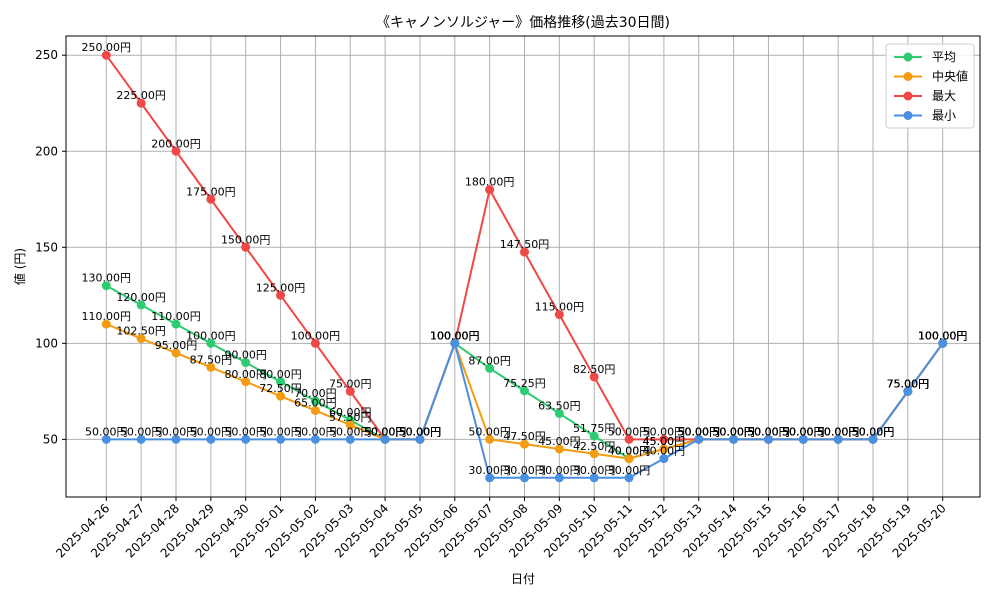 Image resolution: width=1000 pixels, height=600 pixels. What do you see at coordinates (944, 57) in the screenshot?
I see `legend-label: 平均` at bounding box center [944, 57].